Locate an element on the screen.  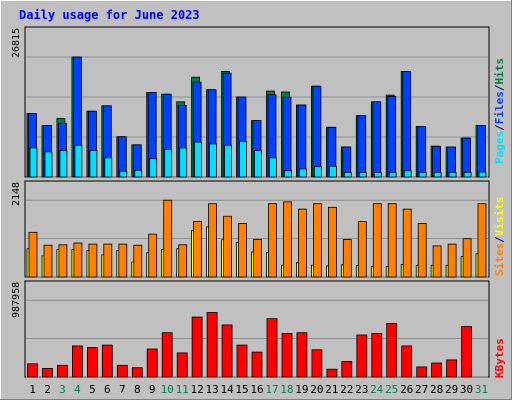
x-label: 21 is located at coordinates (331, 389).